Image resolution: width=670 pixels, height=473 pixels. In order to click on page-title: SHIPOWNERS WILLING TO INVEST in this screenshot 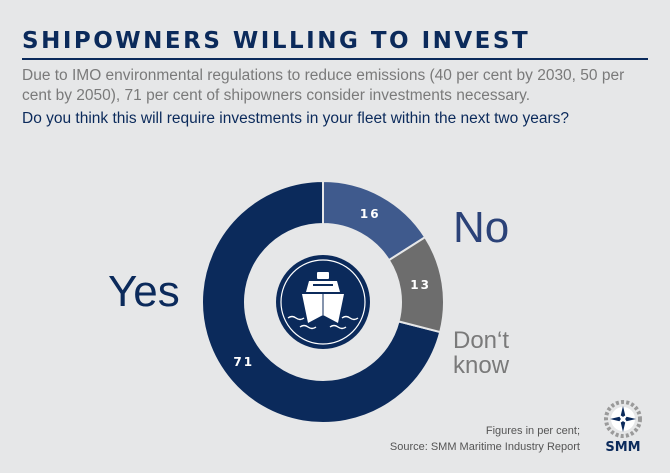, I will do `click(276, 41)`.